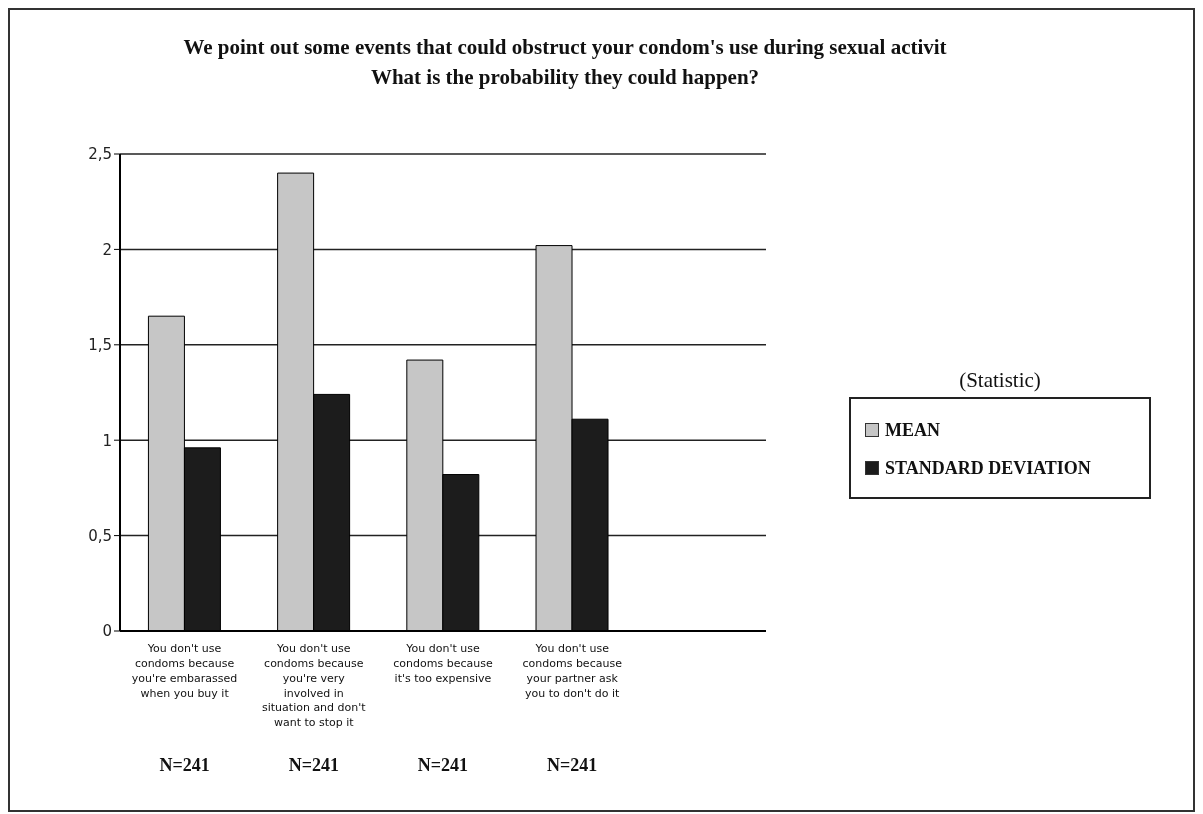 Image resolution: width=1203 pixels, height=814 pixels. What do you see at coordinates (107, 249) in the screenshot?
I see `y-tick-label: 2` at bounding box center [107, 249].